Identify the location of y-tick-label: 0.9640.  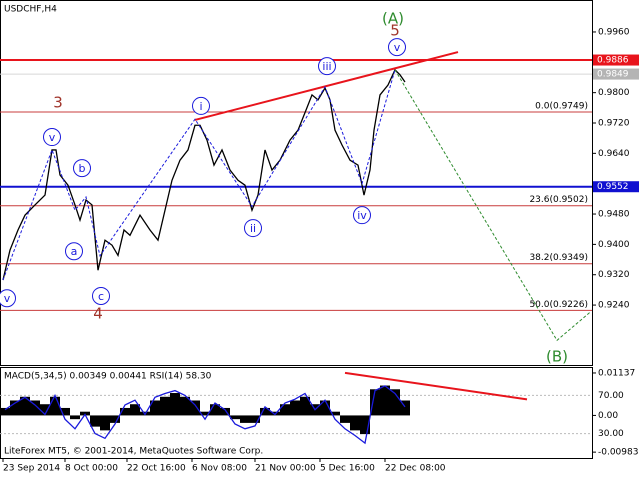
(614, 154).